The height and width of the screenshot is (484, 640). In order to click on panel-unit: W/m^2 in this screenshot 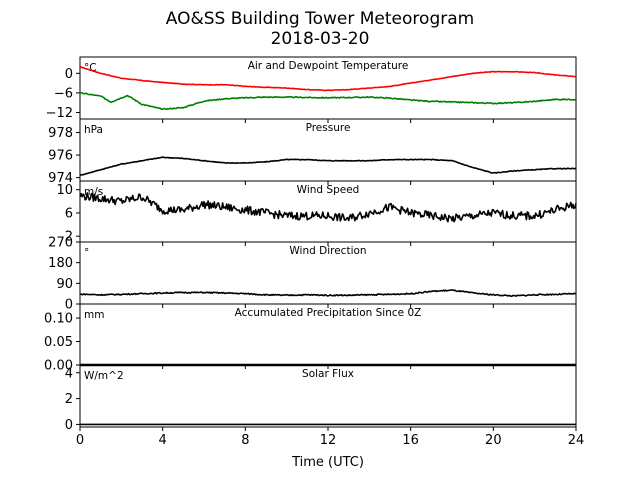, I will do `click(104, 376)`.